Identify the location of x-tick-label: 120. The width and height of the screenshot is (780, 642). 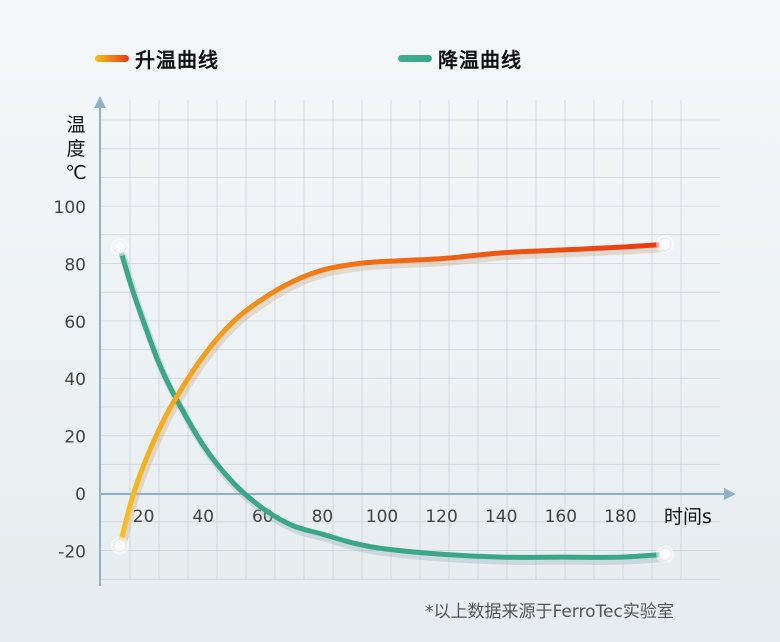
(441, 517).